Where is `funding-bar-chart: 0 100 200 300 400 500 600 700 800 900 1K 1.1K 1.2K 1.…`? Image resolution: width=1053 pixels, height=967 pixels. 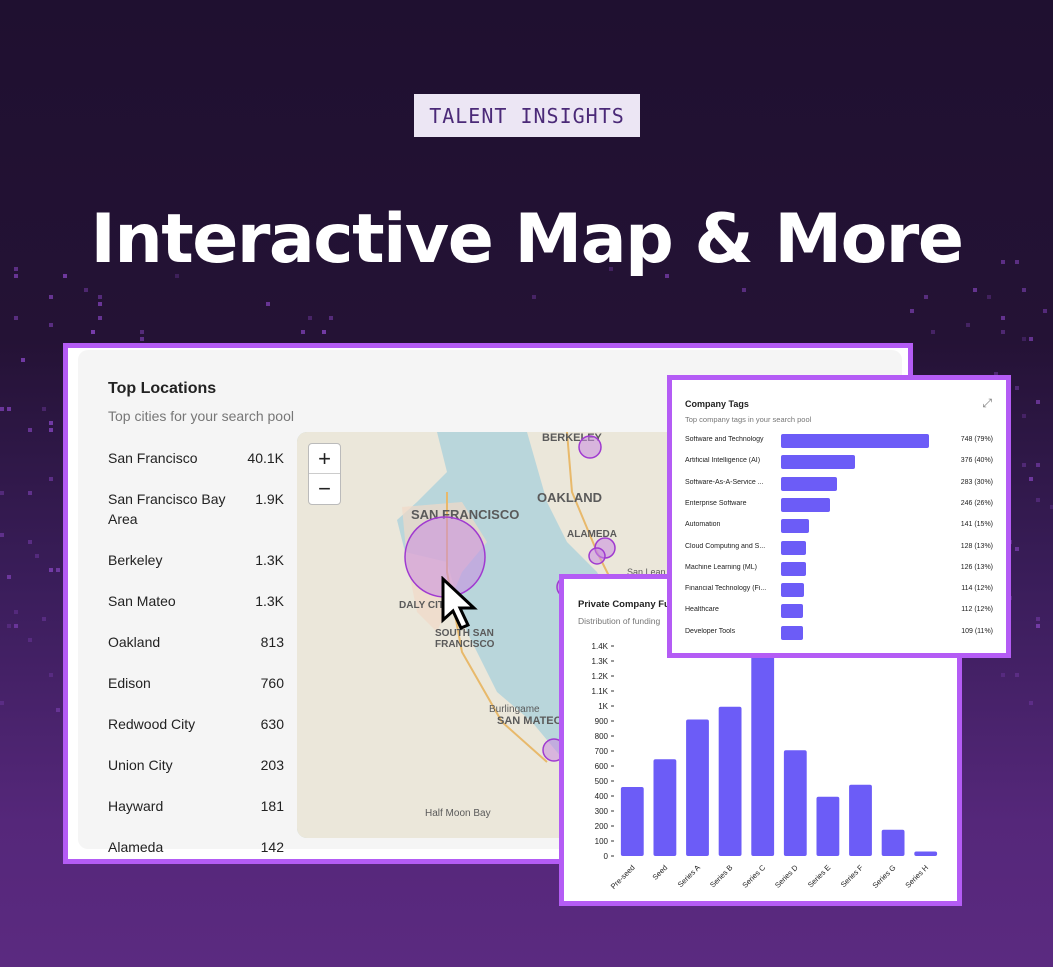 funding-bar-chart: 0 100 200 300 400 500 600 700 800 900 1K 1.1K 1.2K 1.… is located at coordinates (765, 766).